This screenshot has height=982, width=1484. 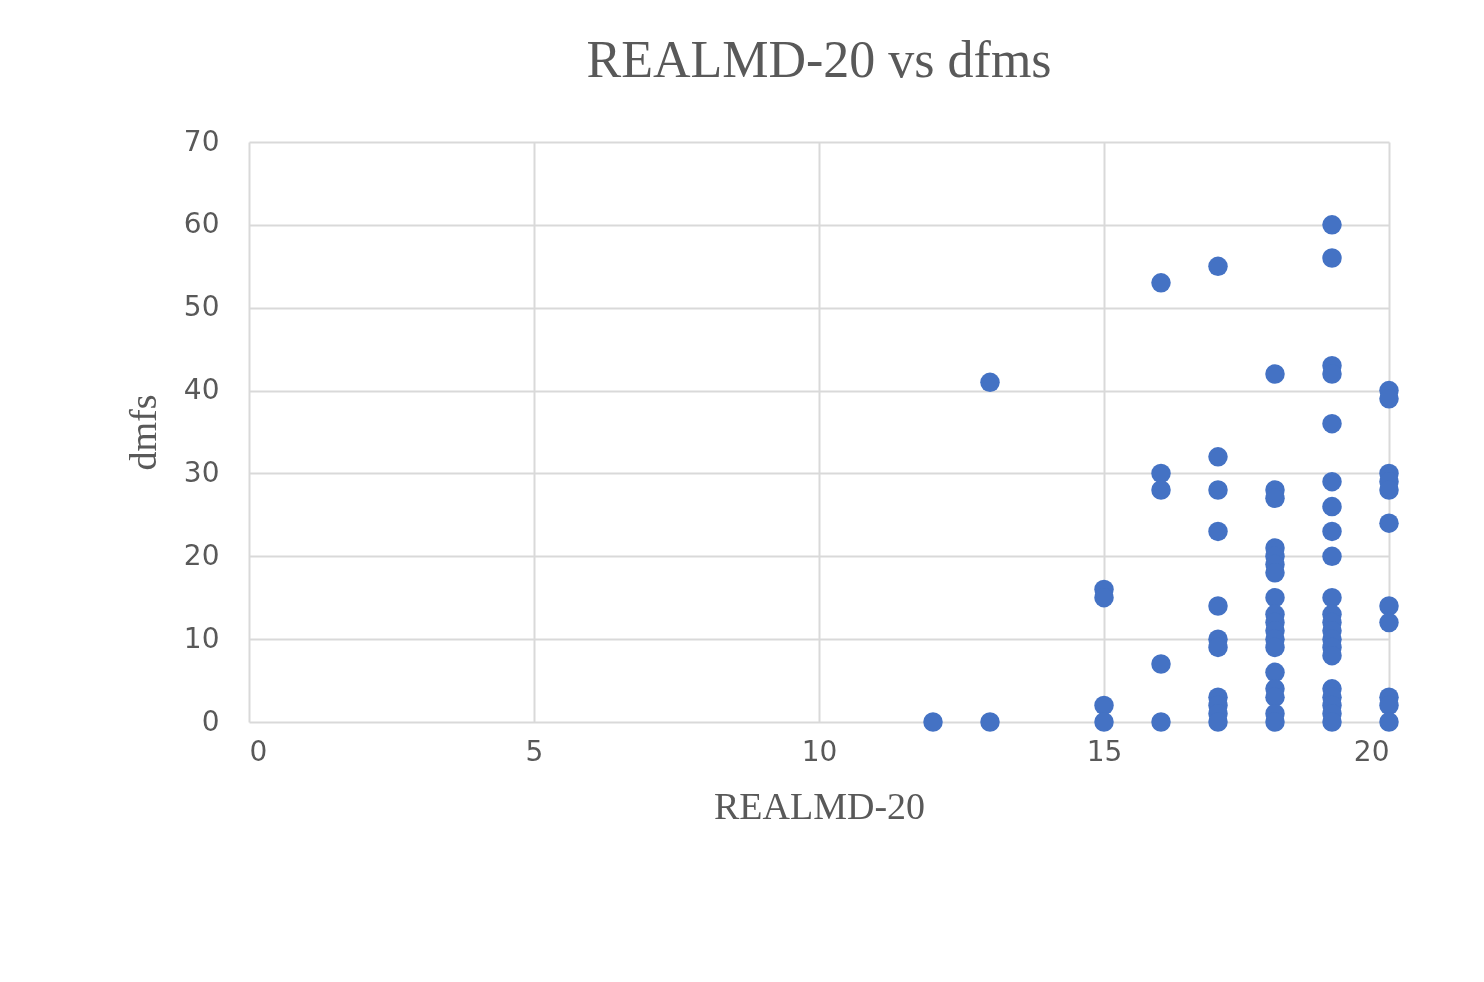 I want to click on y-axis-title: dmfs, so click(x=142, y=432).